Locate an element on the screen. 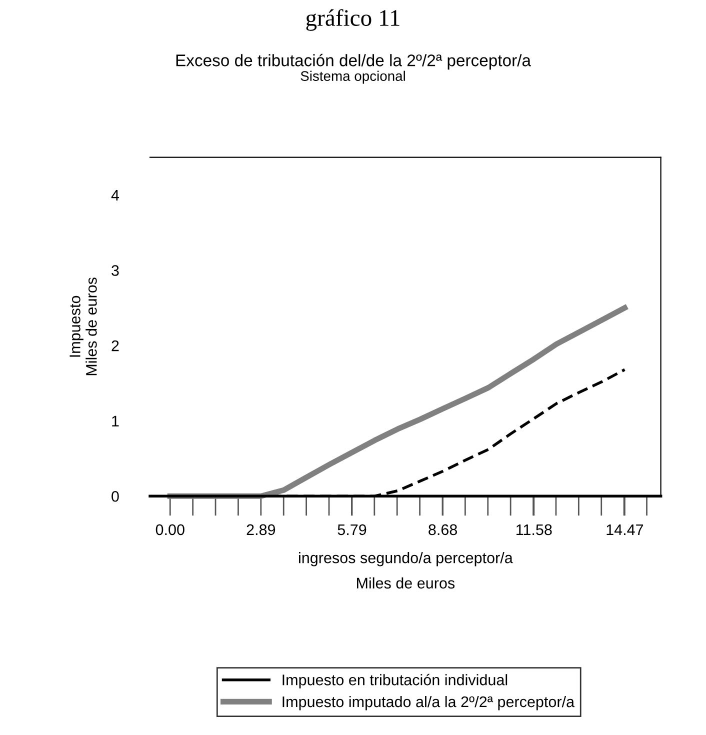 This screenshot has height=735, width=706. chart-subtitle: Sistema opcional is located at coordinates (352, 77).